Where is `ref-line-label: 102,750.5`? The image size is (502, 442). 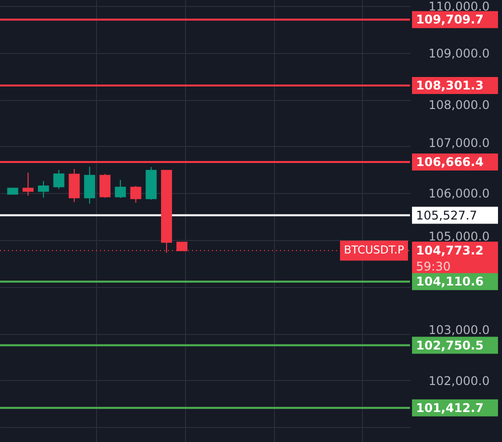
ref-line-label: 102,750.5 is located at coordinates (450, 345).